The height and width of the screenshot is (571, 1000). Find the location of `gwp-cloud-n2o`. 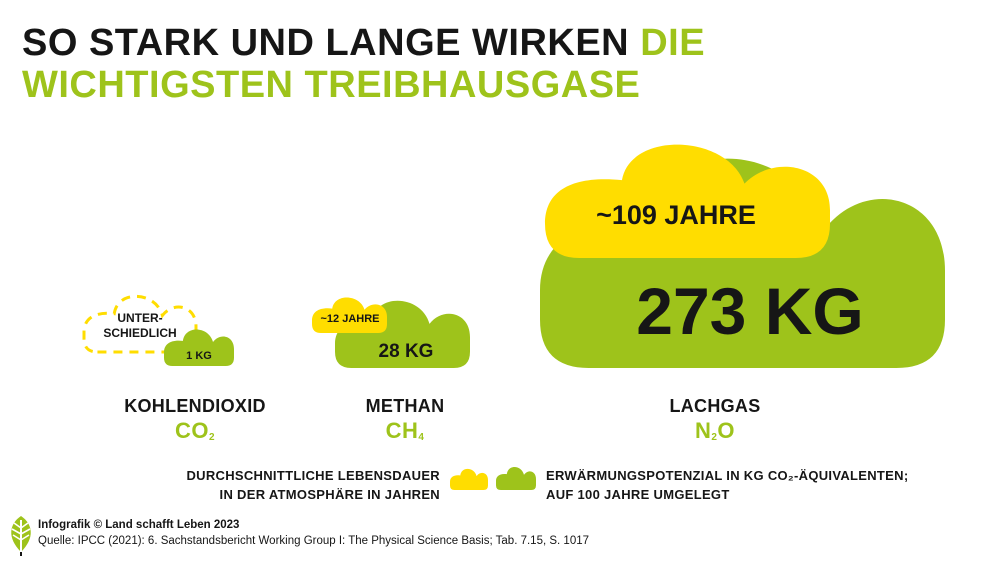

gwp-cloud-n2o is located at coordinates (742, 263).